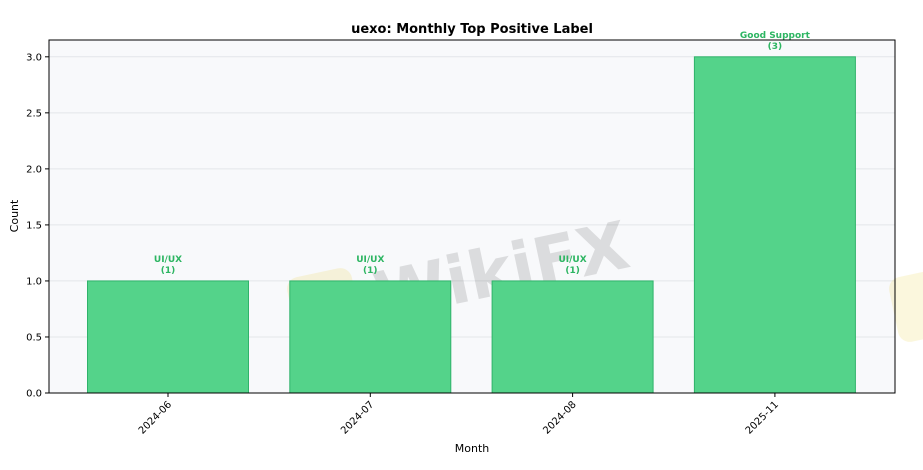 Image resolution: width=923 pixels, height=470 pixels. What do you see at coordinates (34, 394) in the screenshot?
I see `y-tick-label: 0.0` at bounding box center [34, 394].